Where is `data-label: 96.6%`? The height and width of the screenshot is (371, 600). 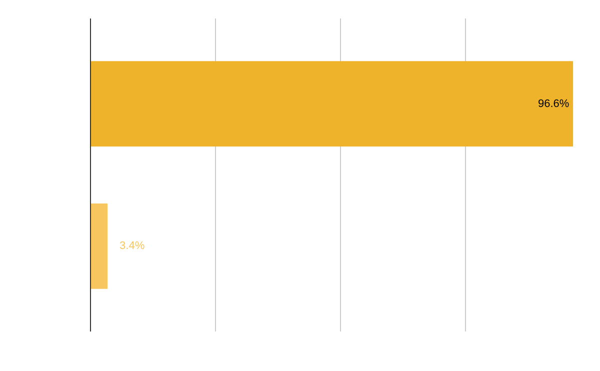
data-label: 96.6% is located at coordinates (554, 104).